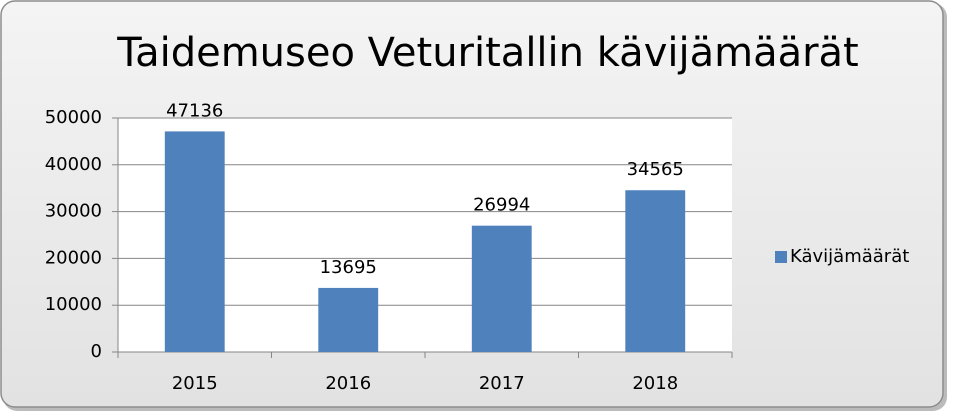 The image size is (953, 416). I want to click on y-tick-label: 0, so click(96, 351).